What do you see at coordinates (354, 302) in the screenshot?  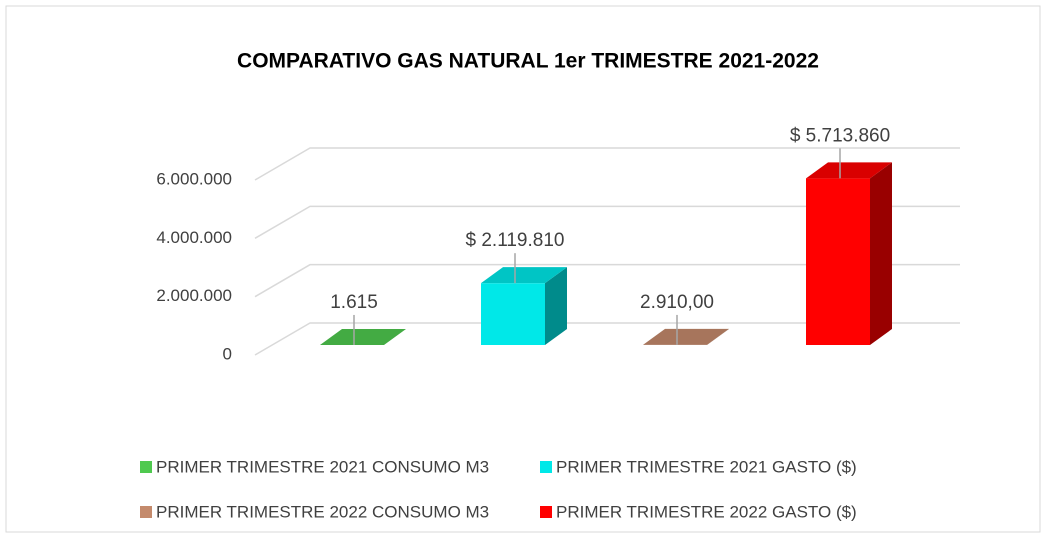 I see `data-label: 1.615` at bounding box center [354, 302].